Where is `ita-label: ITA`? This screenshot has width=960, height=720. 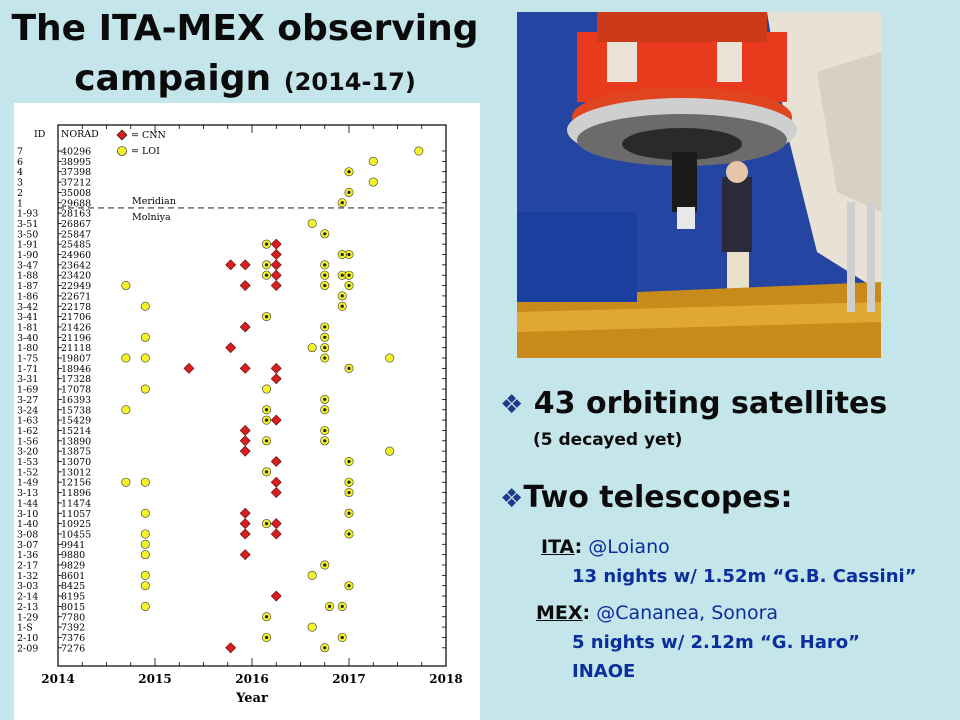 ita-label: ITA is located at coordinates (558, 547).